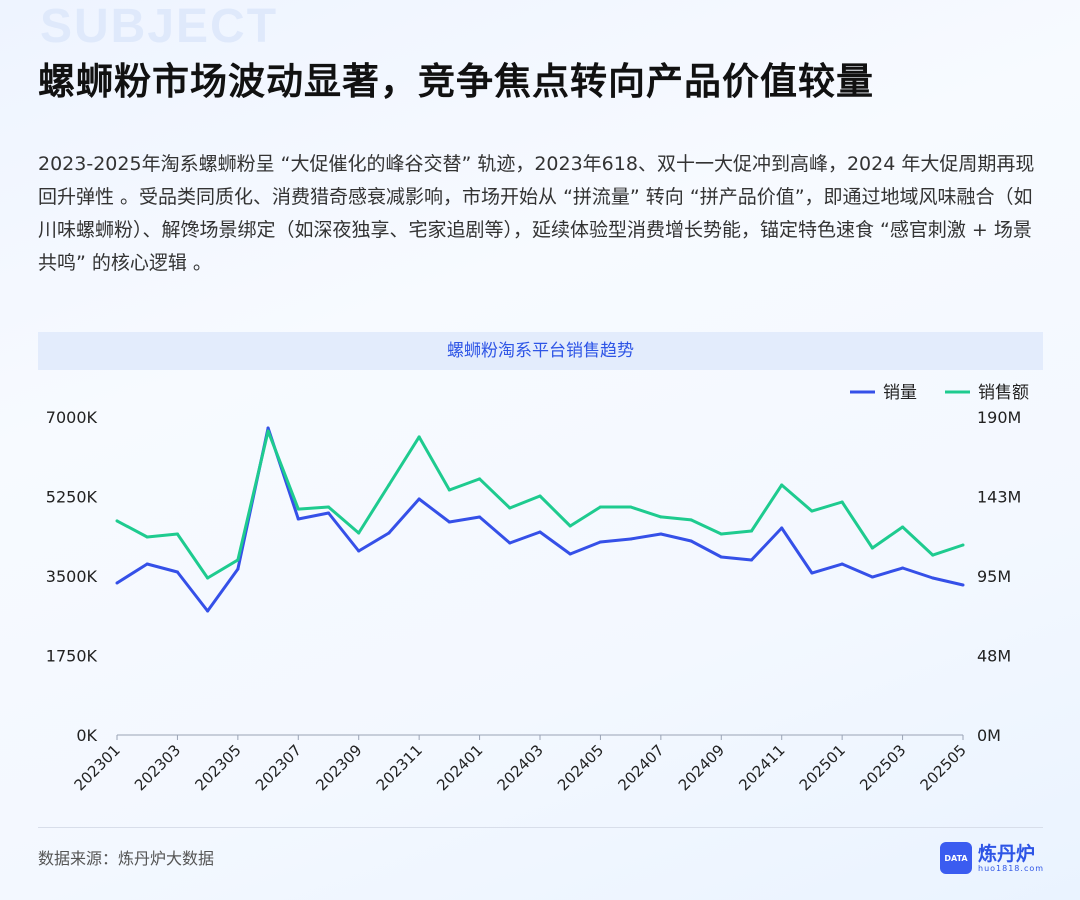 The image size is (1080, 900). Describe the element at coordinates (159, 26) in the screenshot. I see `watermark: SUBJECT` at that location.